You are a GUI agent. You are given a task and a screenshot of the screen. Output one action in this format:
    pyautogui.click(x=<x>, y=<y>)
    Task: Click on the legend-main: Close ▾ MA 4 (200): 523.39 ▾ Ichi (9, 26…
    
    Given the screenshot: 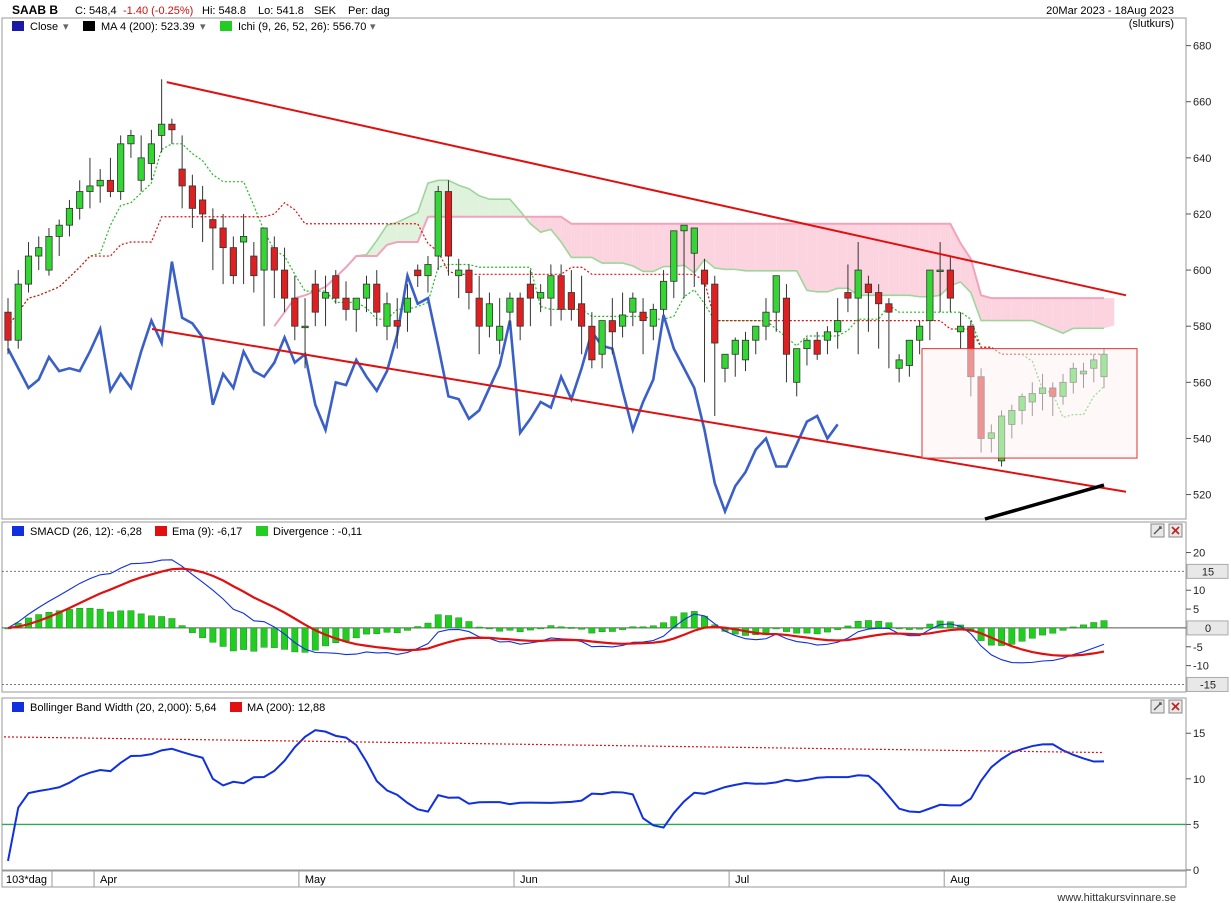 What is the action you would take?
    pyautogui.click(x=194, y=27)
    